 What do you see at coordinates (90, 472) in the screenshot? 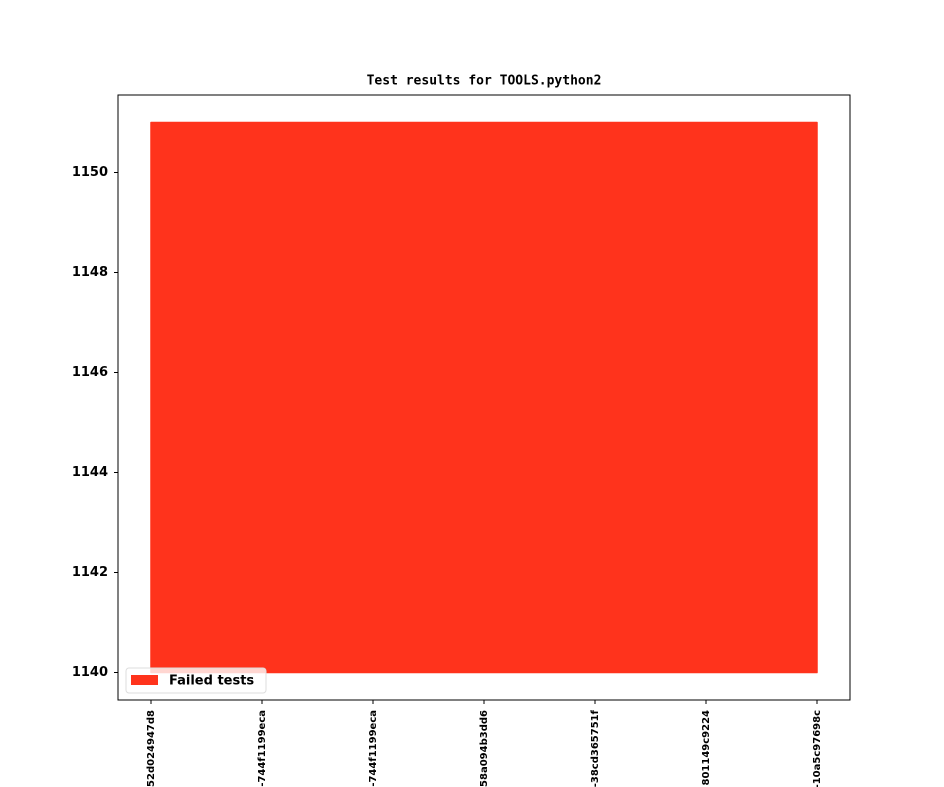
I see `y-tick-label: 1144` at bounding box center [90, 472].